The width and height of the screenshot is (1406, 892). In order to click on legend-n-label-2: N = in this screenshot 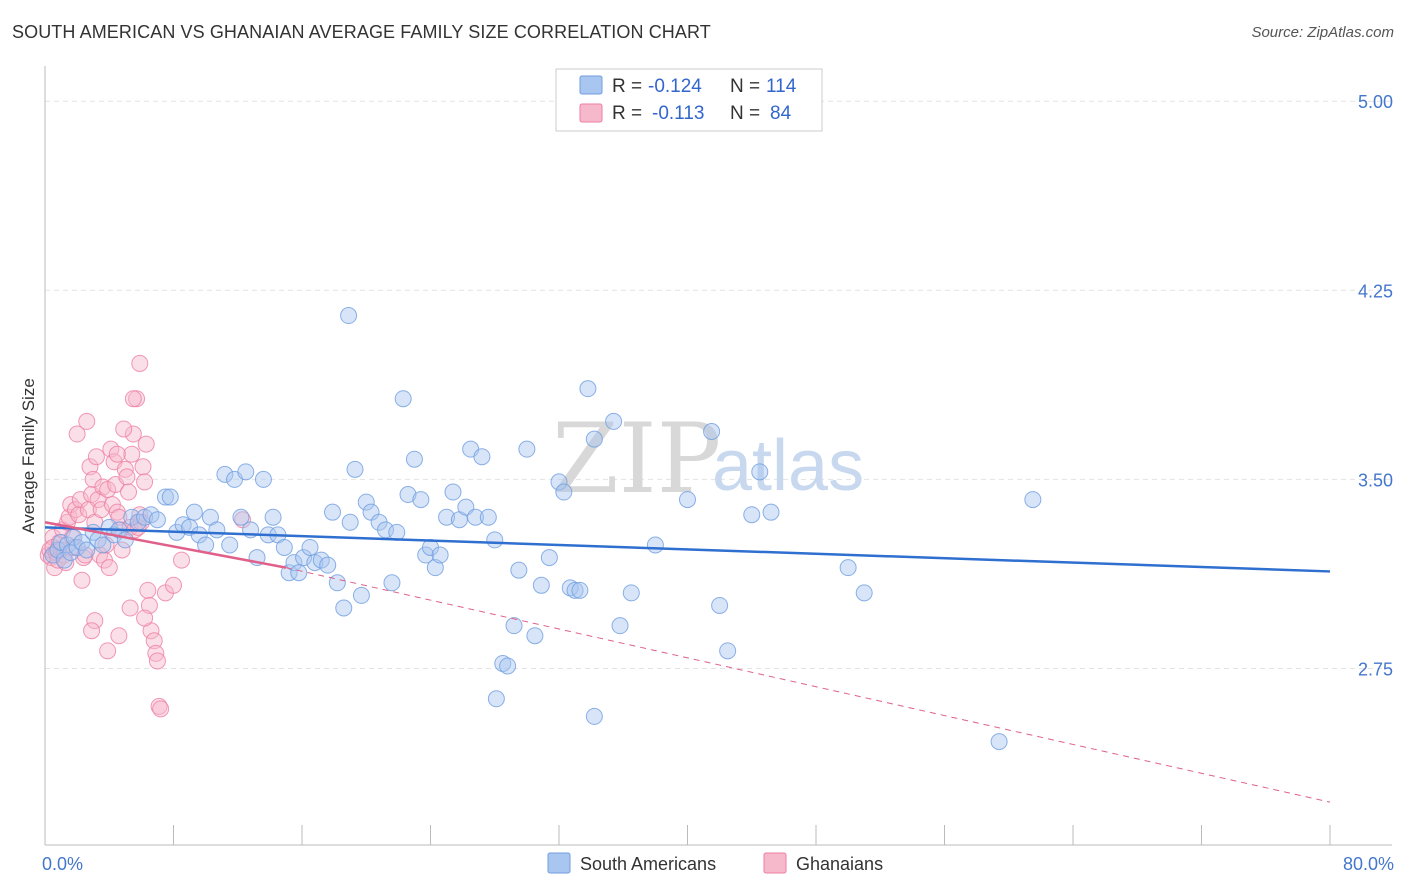, I will do `click(745, 113)`.